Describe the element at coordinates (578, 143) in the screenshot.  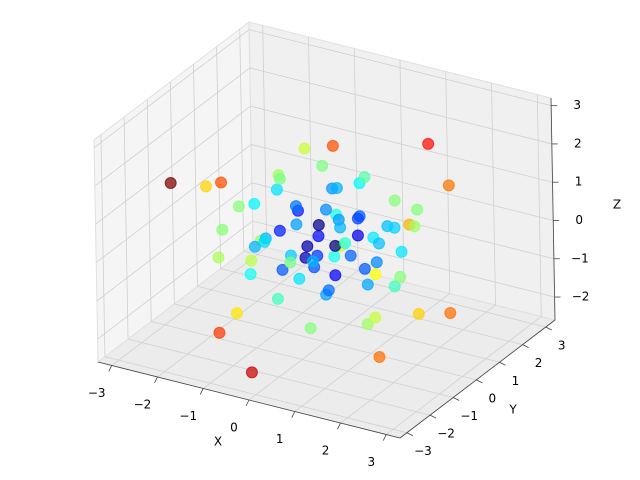
I see `z-tick-label: 2` at that location.